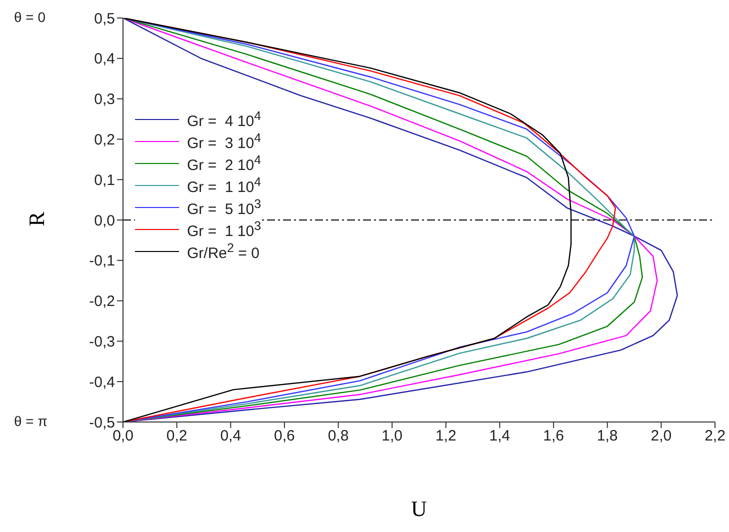 This screenshot has height=532, width=729. Describe the element at coordinates (715, 436) in the screenshot. I see `x-tick-label: 2,2` at that location.